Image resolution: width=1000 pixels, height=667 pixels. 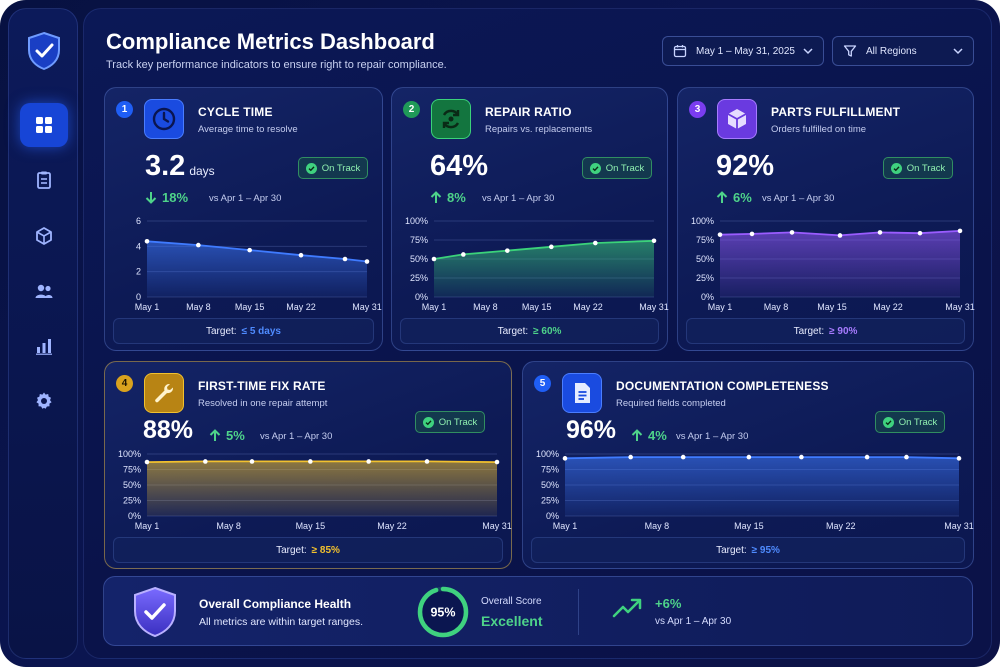 What do you see at coordinates (261, 331) in the screenshot?
I see `target-value: ≤ 5 days` at bounding box center [261, 331].